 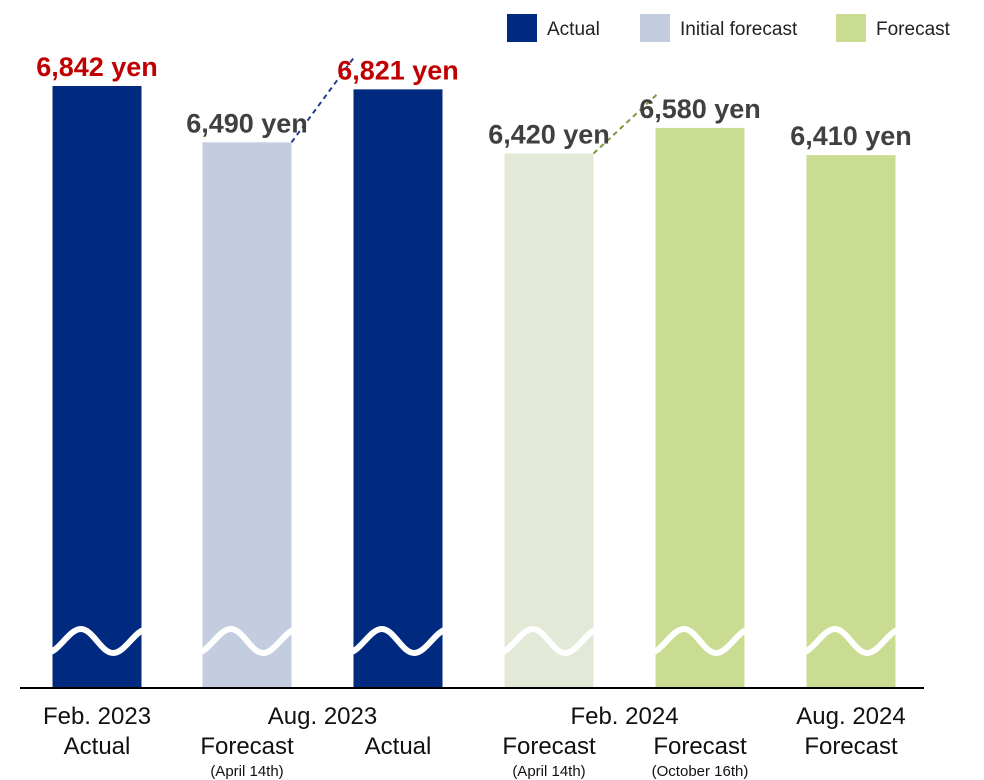 What do you see at coordinates (624, 716) in the screenshot?
I see `period-label-3: Feb. 2024` at bounding box center [624, 716].